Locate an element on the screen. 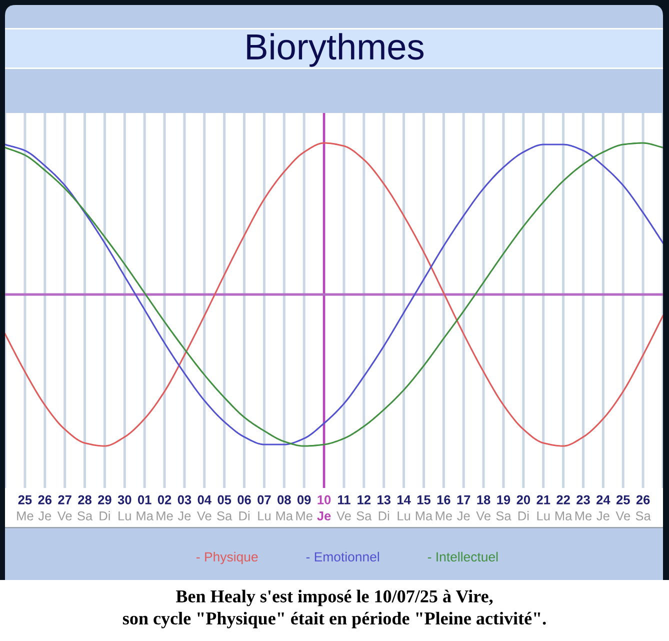 The width and height of the screenshot is (669, 641). category-label: 12 Sa is located at coordinates (364, 507).